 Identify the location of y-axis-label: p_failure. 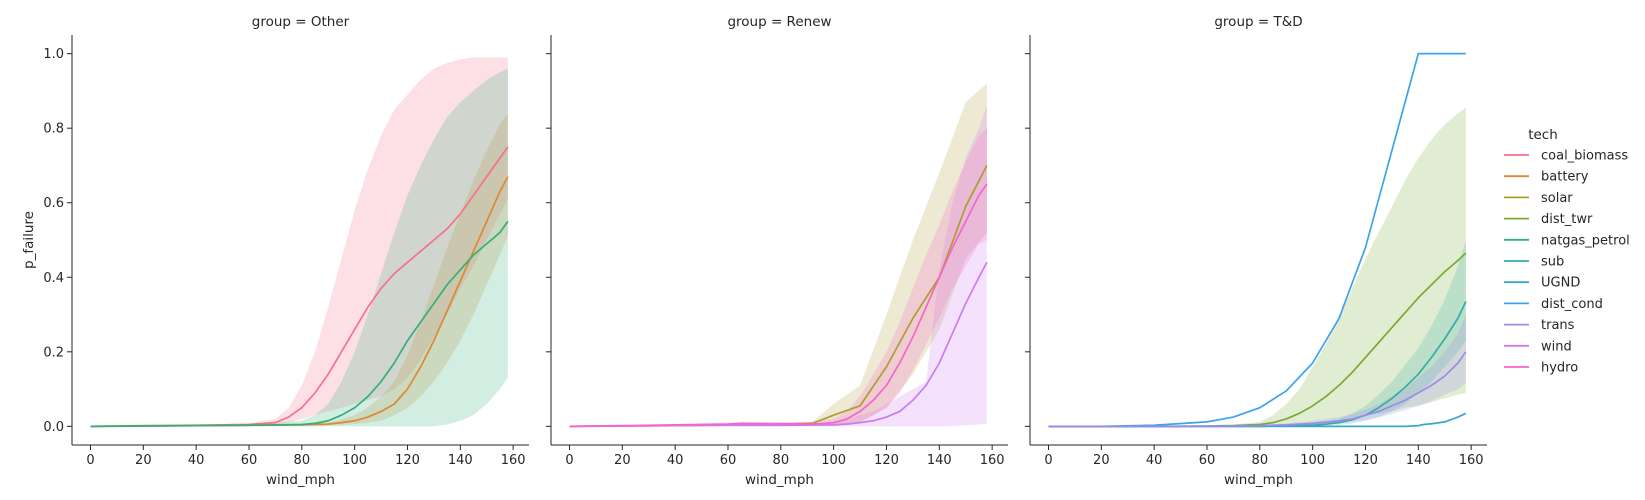
(29, 240).